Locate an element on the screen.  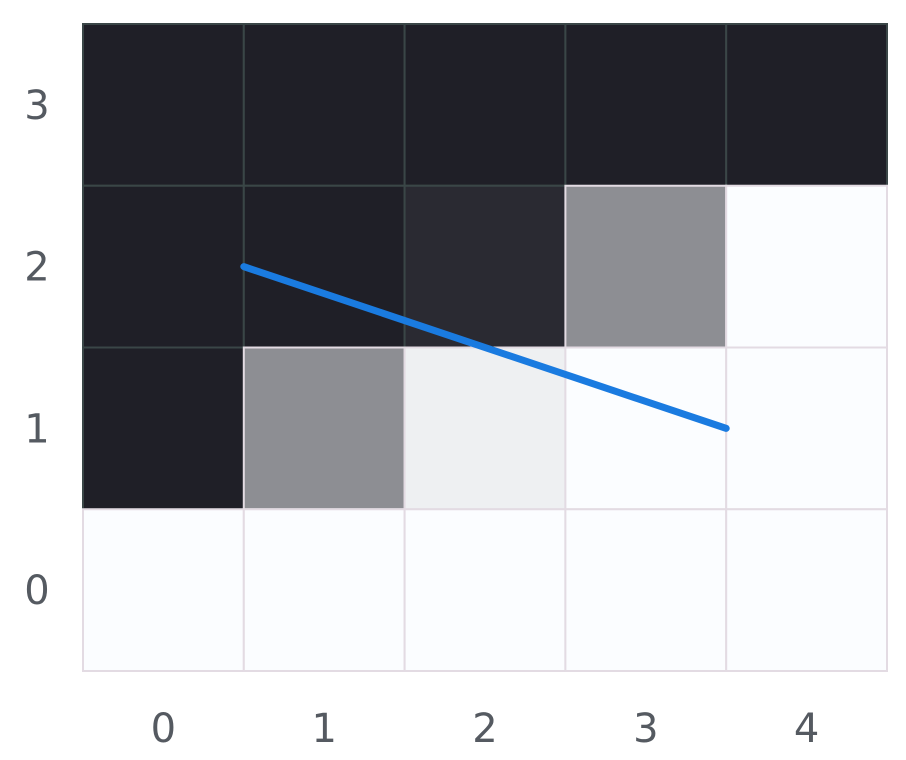
heatmap-cell-x0-y0 is located at coordinates (163, 590).